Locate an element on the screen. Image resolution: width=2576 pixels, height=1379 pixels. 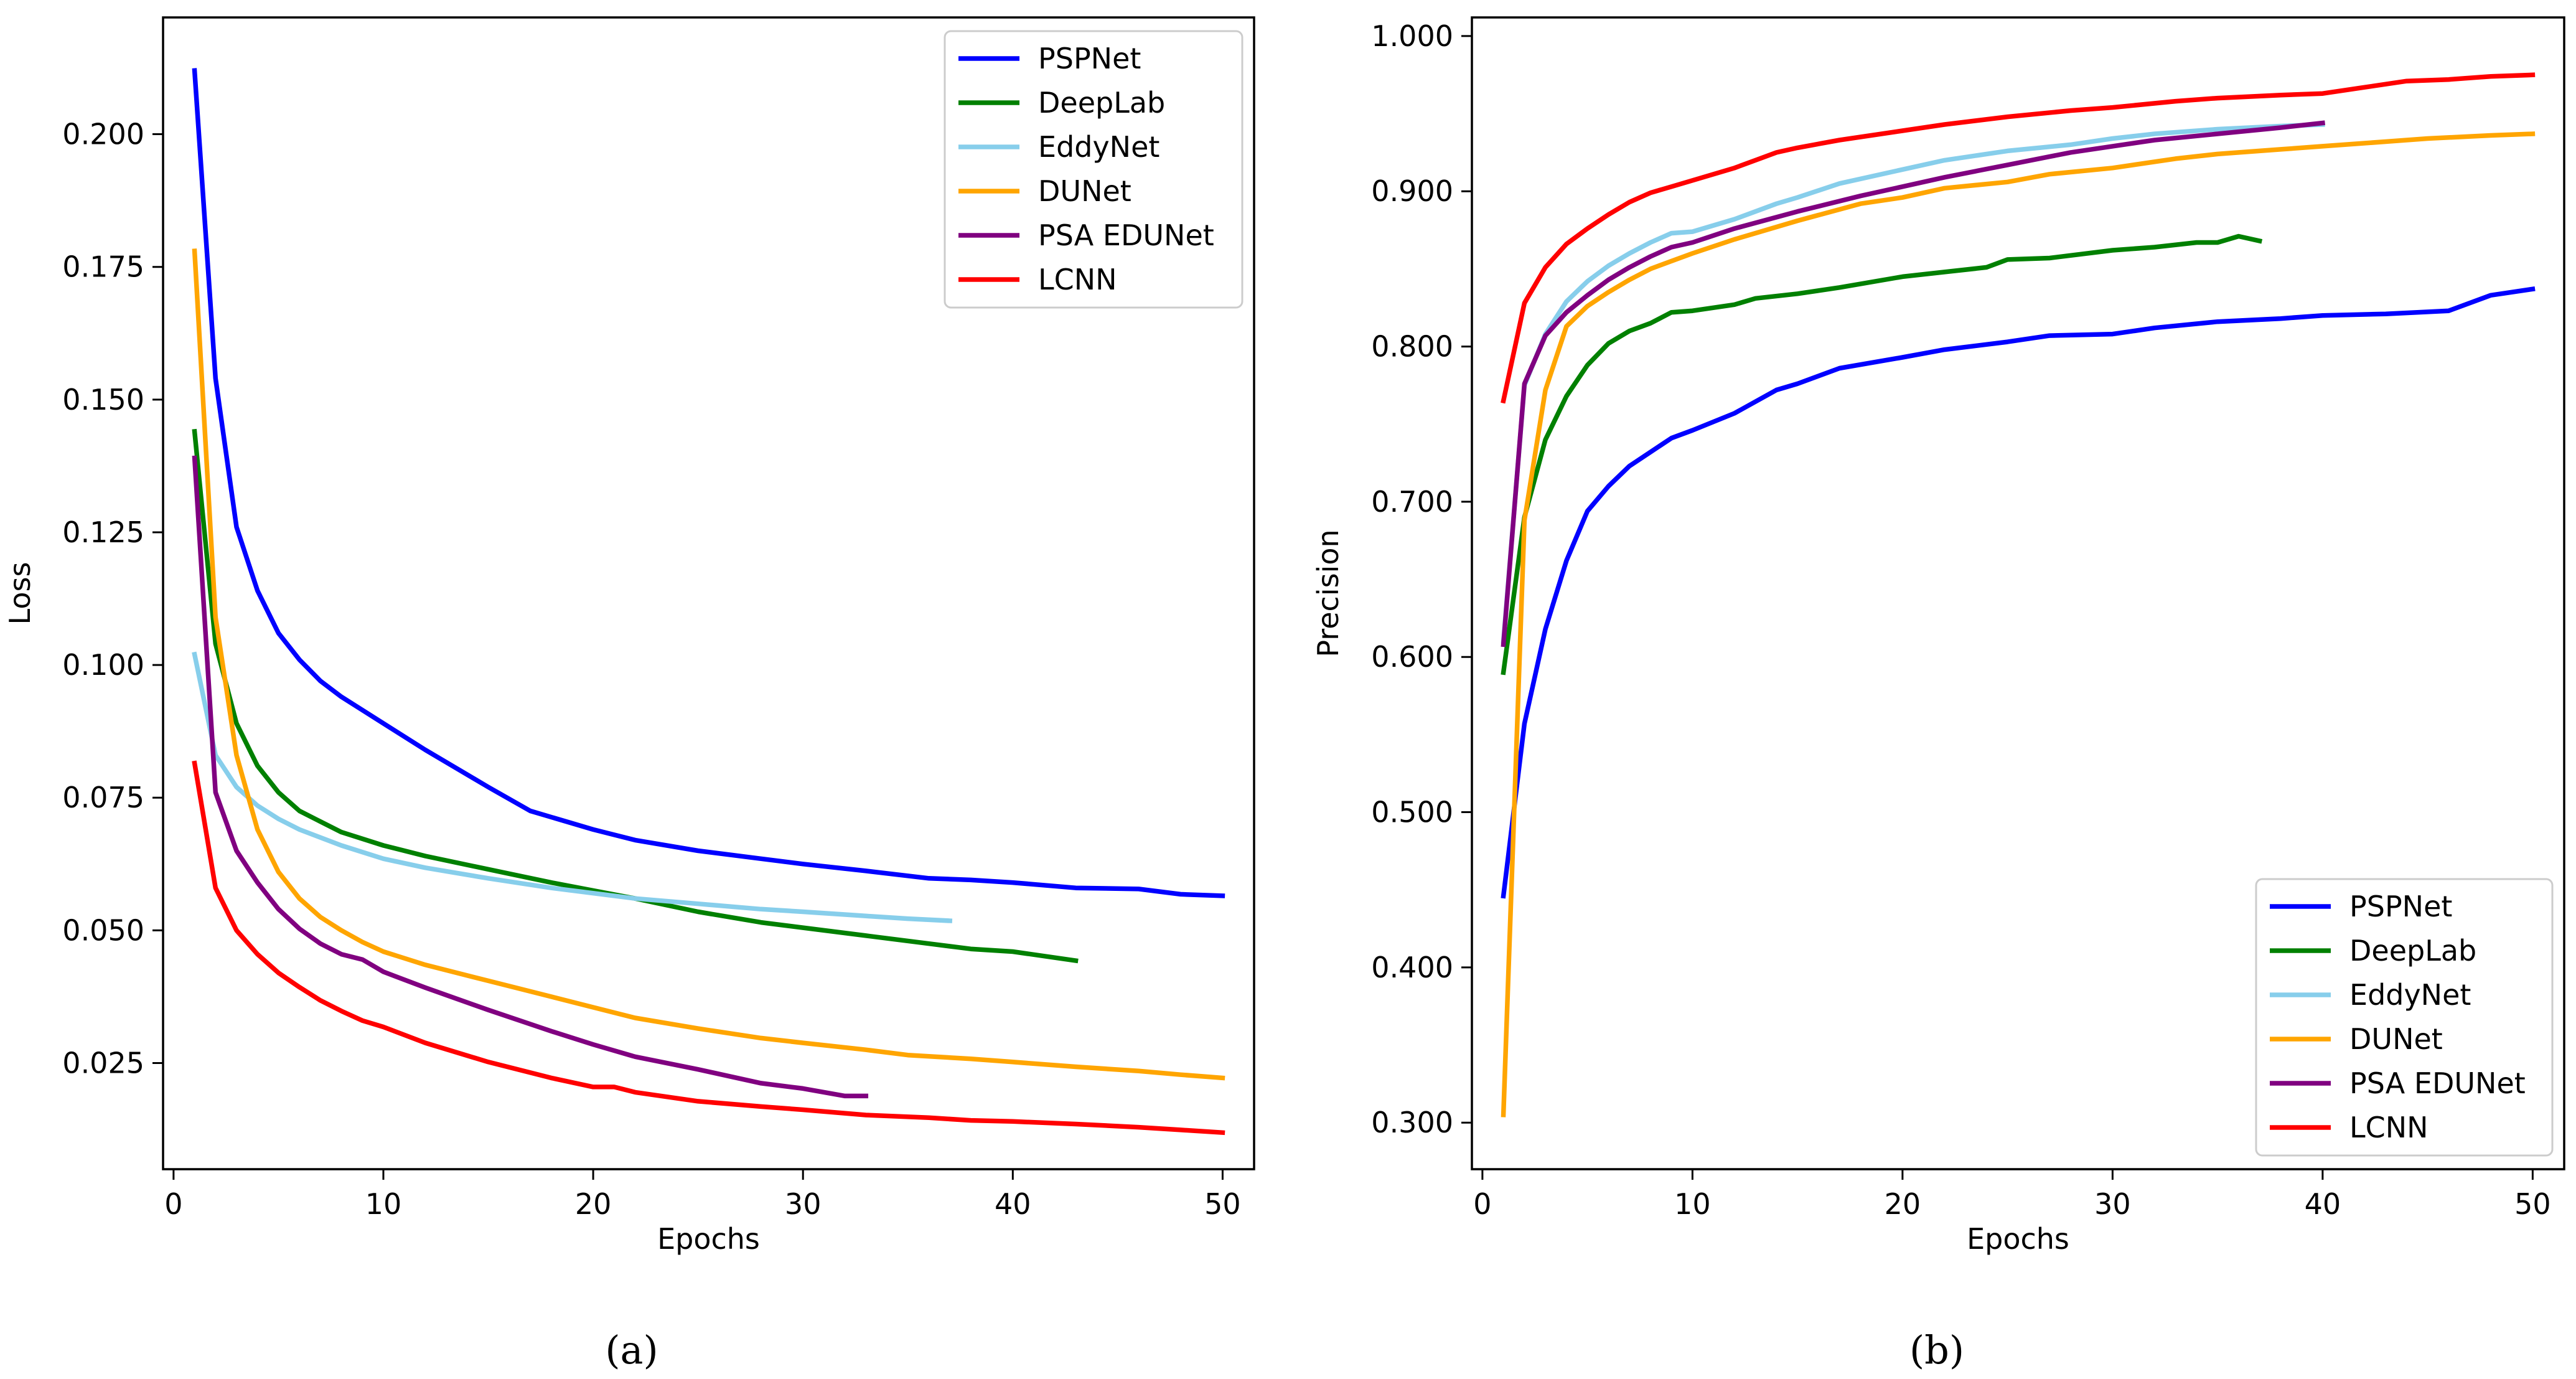
y-axis-label: Precision is located at coordinates (1328, 593).